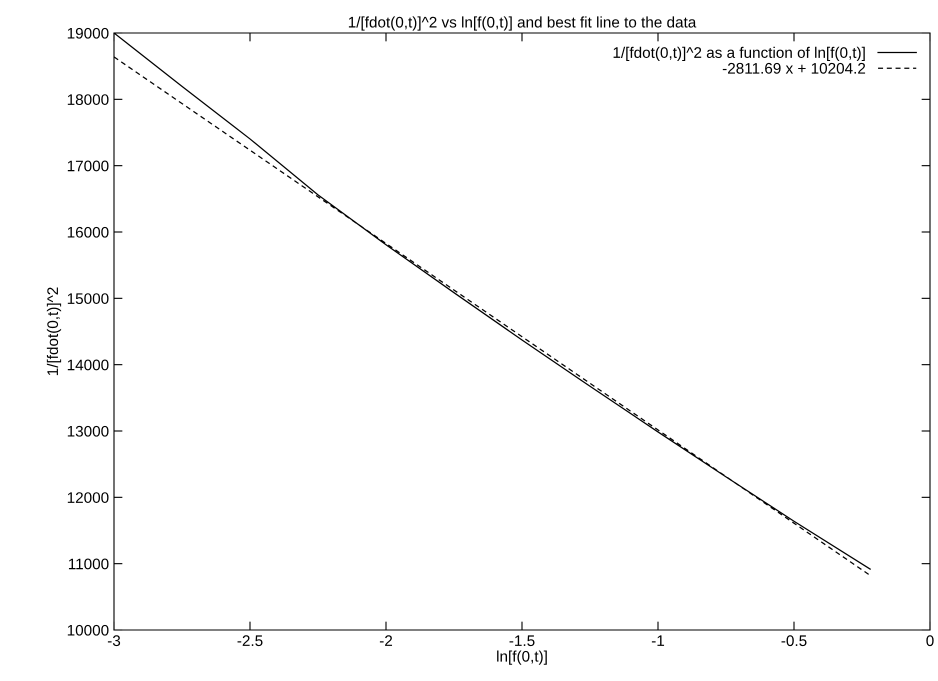 This screenshot has height=681, width=938. I want to click on y-tick-label: 14000, so click(88, 365).